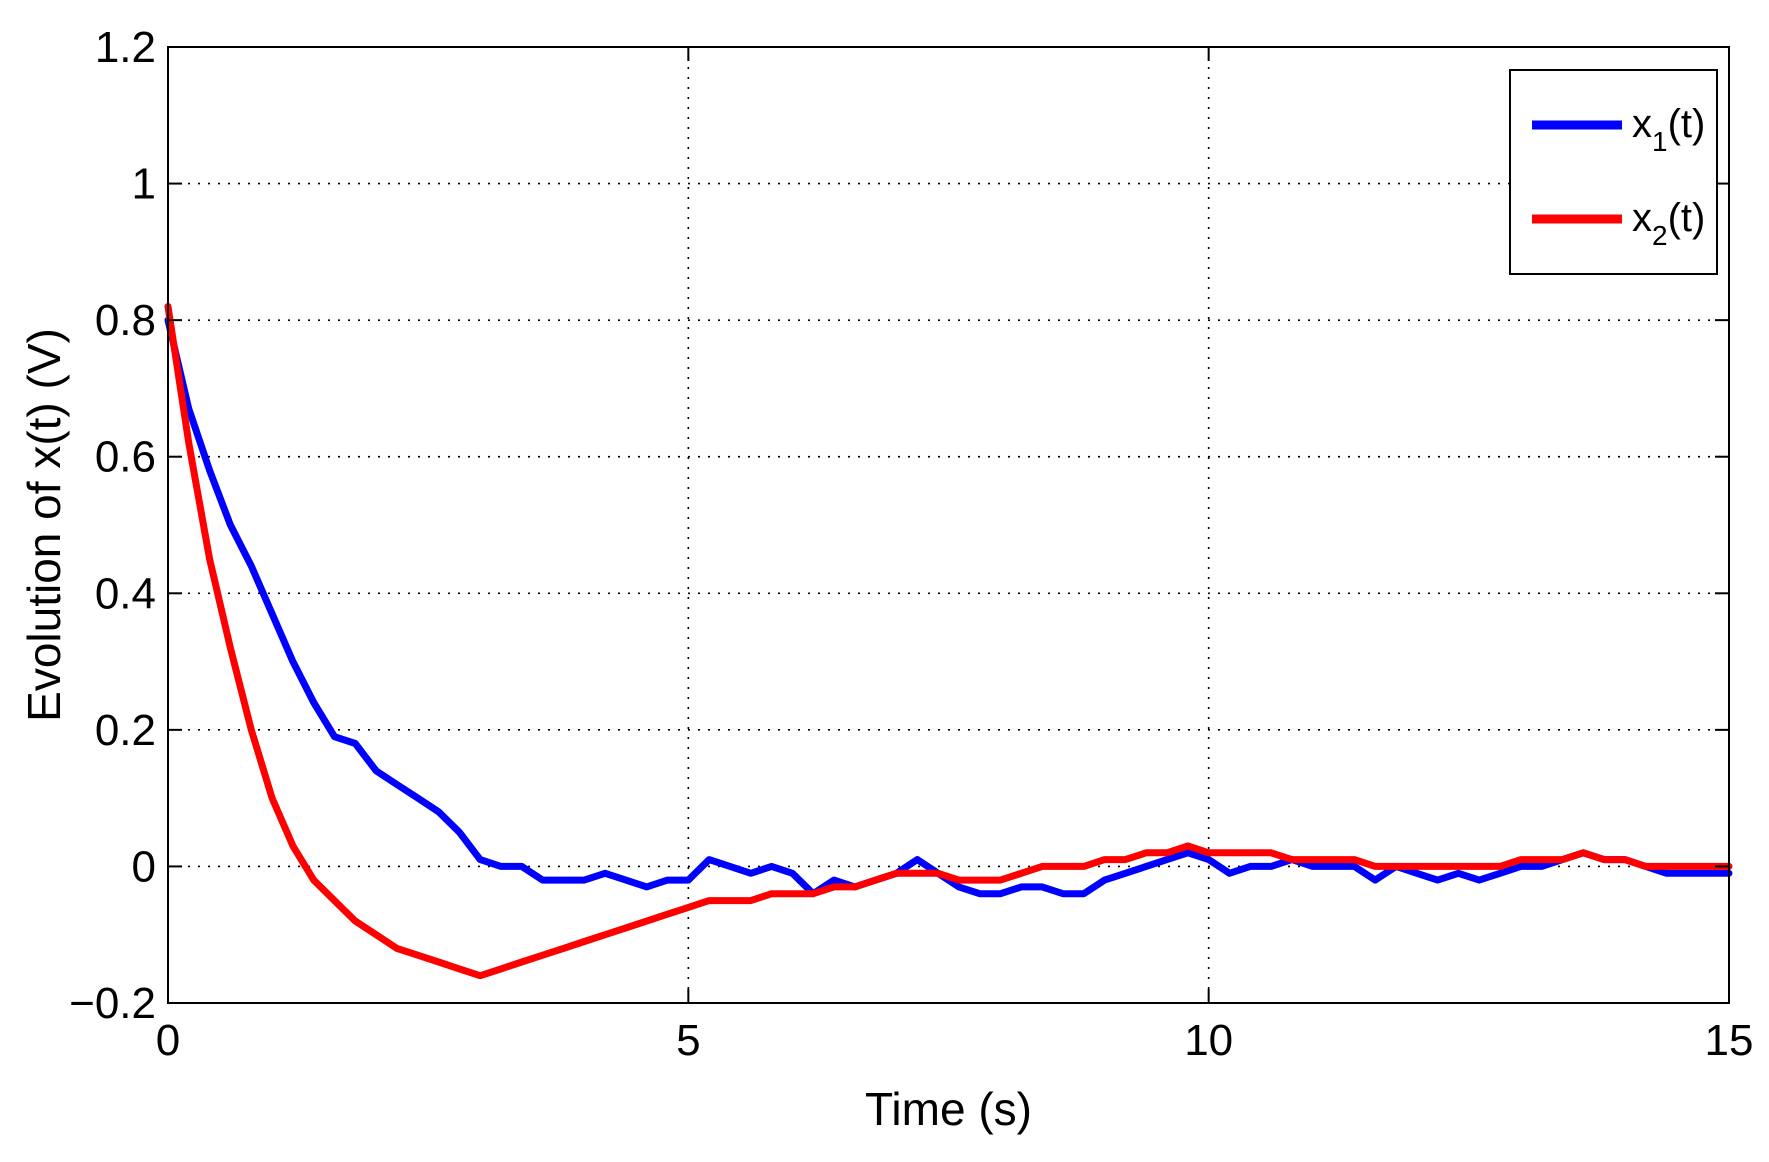 The width and height of the screenshot is (1769, 1162). I want to click on y-tick-label: 0.2, so click(125, 730).